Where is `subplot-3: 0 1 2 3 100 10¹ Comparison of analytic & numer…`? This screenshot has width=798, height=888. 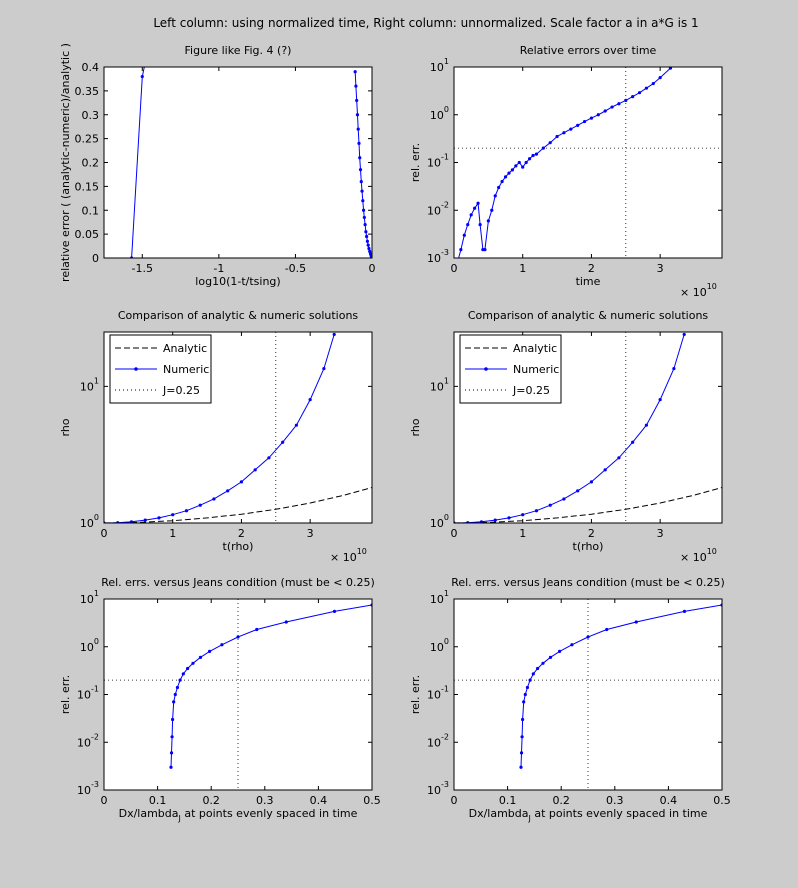
subplot-3: 0 1 2 3 100 10¹ Comparison of analytic & numer… is located at coordinates (216, 436).